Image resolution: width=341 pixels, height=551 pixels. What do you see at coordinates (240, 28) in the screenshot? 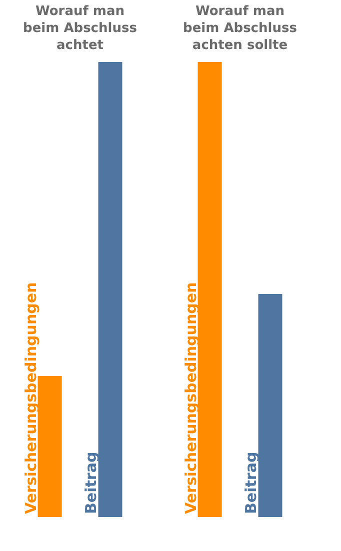
I see `chart-title: Worauf man beim Abschluss achten sollte` at bounding box center [240, 28].